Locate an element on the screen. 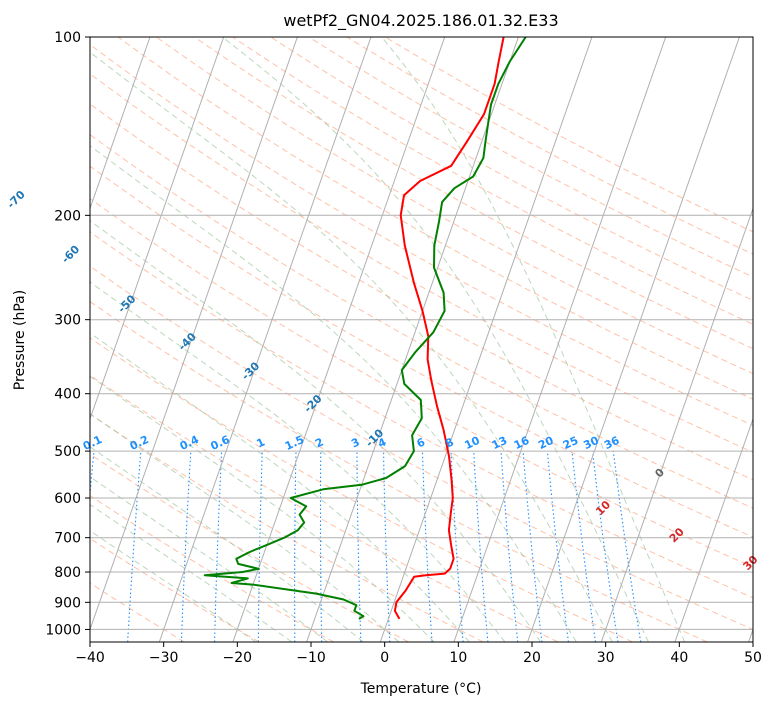 The height and width of the screenshot is (708, 775). x-tick-label: 0 is located at coordinates (384, 658).